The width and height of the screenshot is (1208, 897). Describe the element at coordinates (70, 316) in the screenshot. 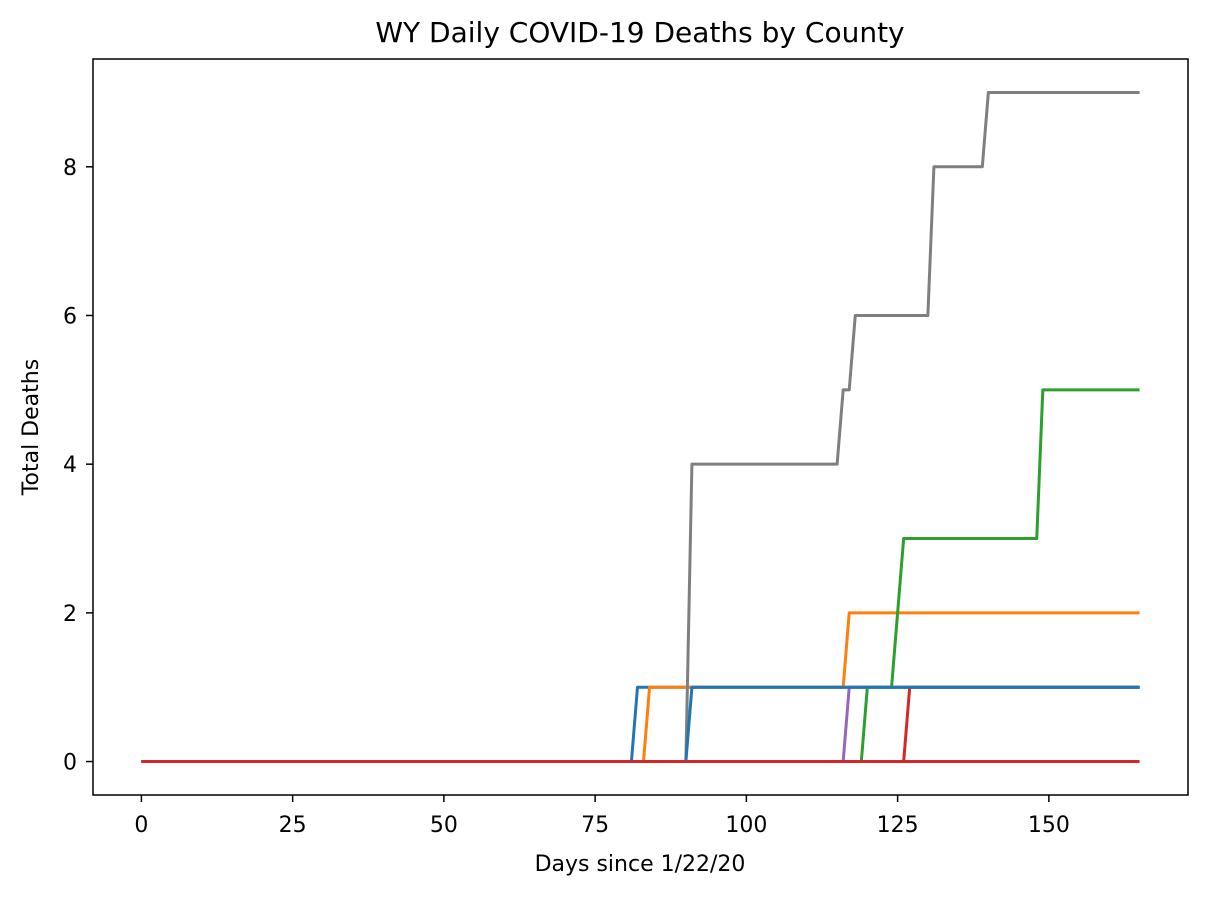

I see `y-tick-label: 6` at that location.